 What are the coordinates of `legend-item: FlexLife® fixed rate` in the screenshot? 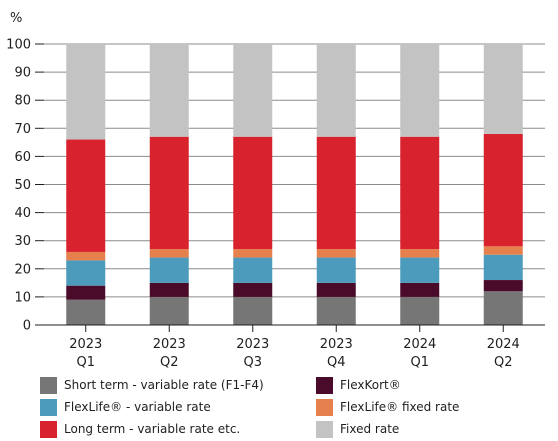 It's located at (426, 407).